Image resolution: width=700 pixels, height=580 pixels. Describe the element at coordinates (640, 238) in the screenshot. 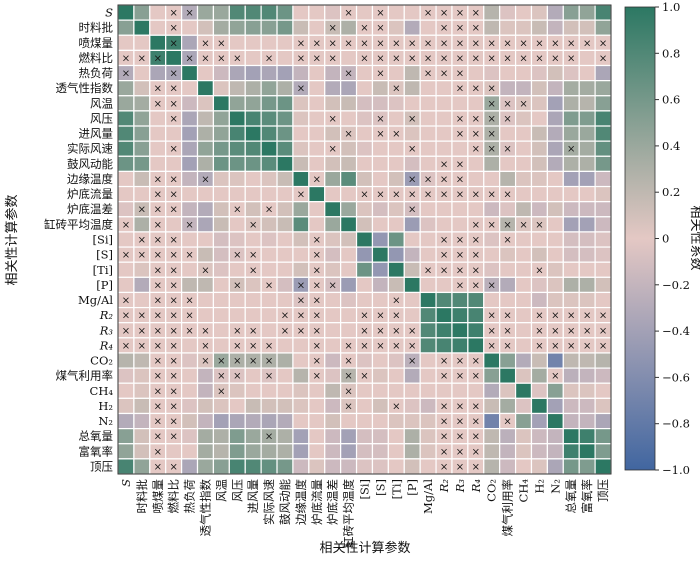

I see `colorbar` at that location.